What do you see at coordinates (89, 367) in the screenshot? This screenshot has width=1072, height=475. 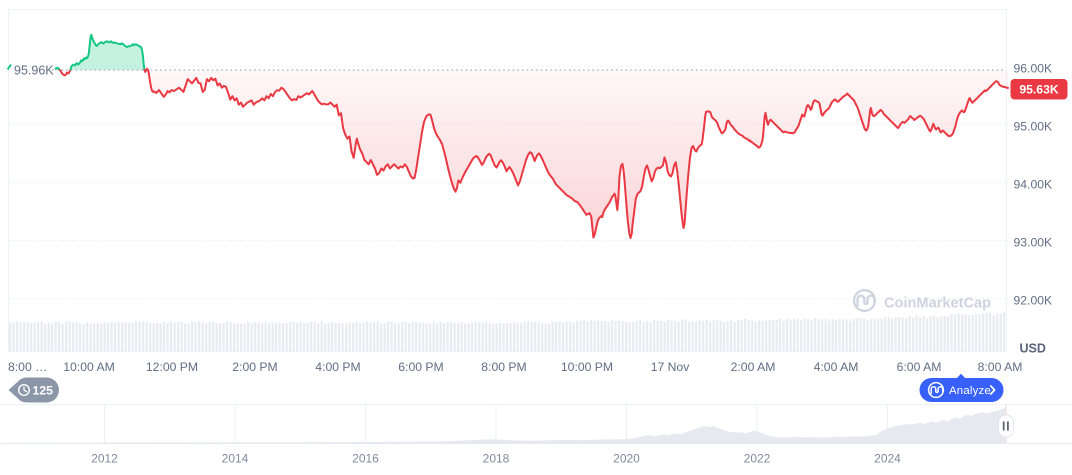 I see `svg-text: 10:00 AM` at bounding box center [89, 367].